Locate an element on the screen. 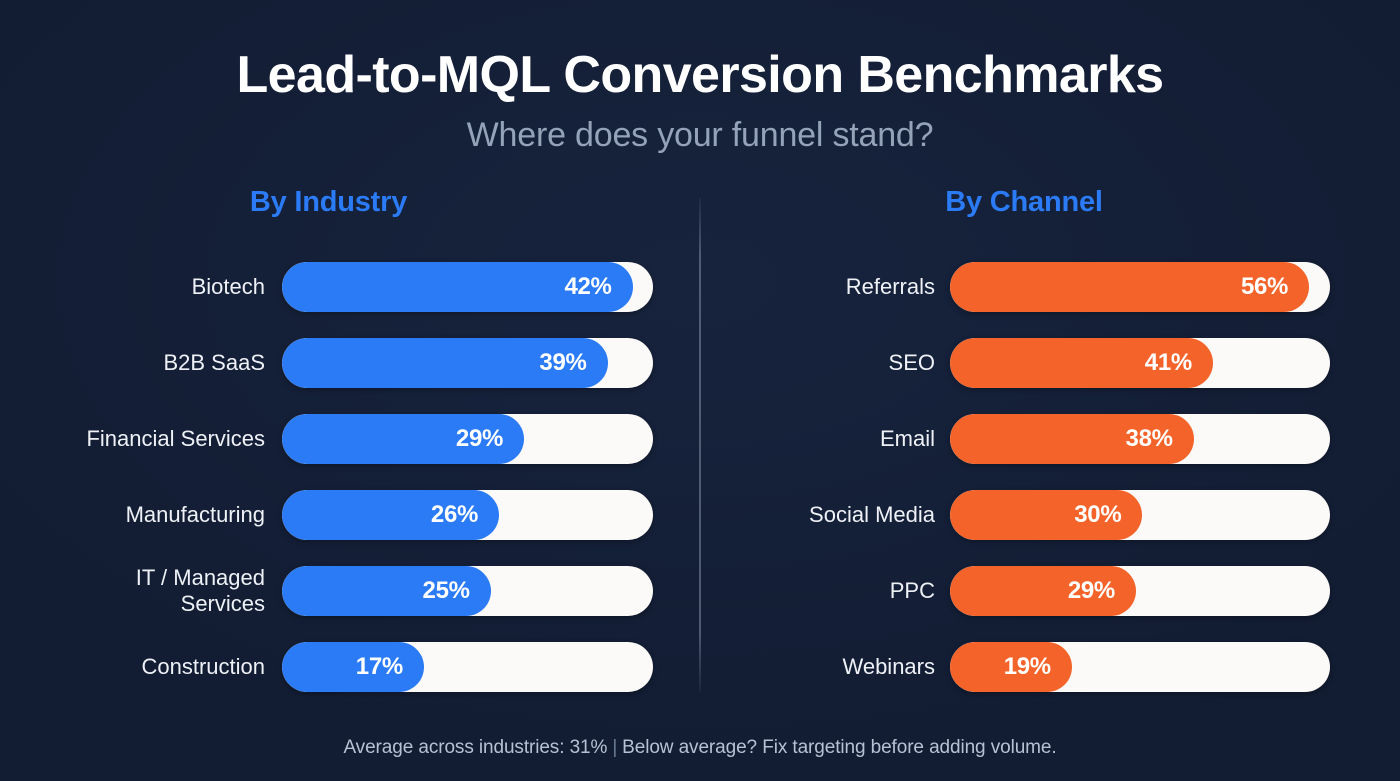 The height and width of the screenshot is (781, 1400). bar-track: 25% is located at coordinates (467, 591).